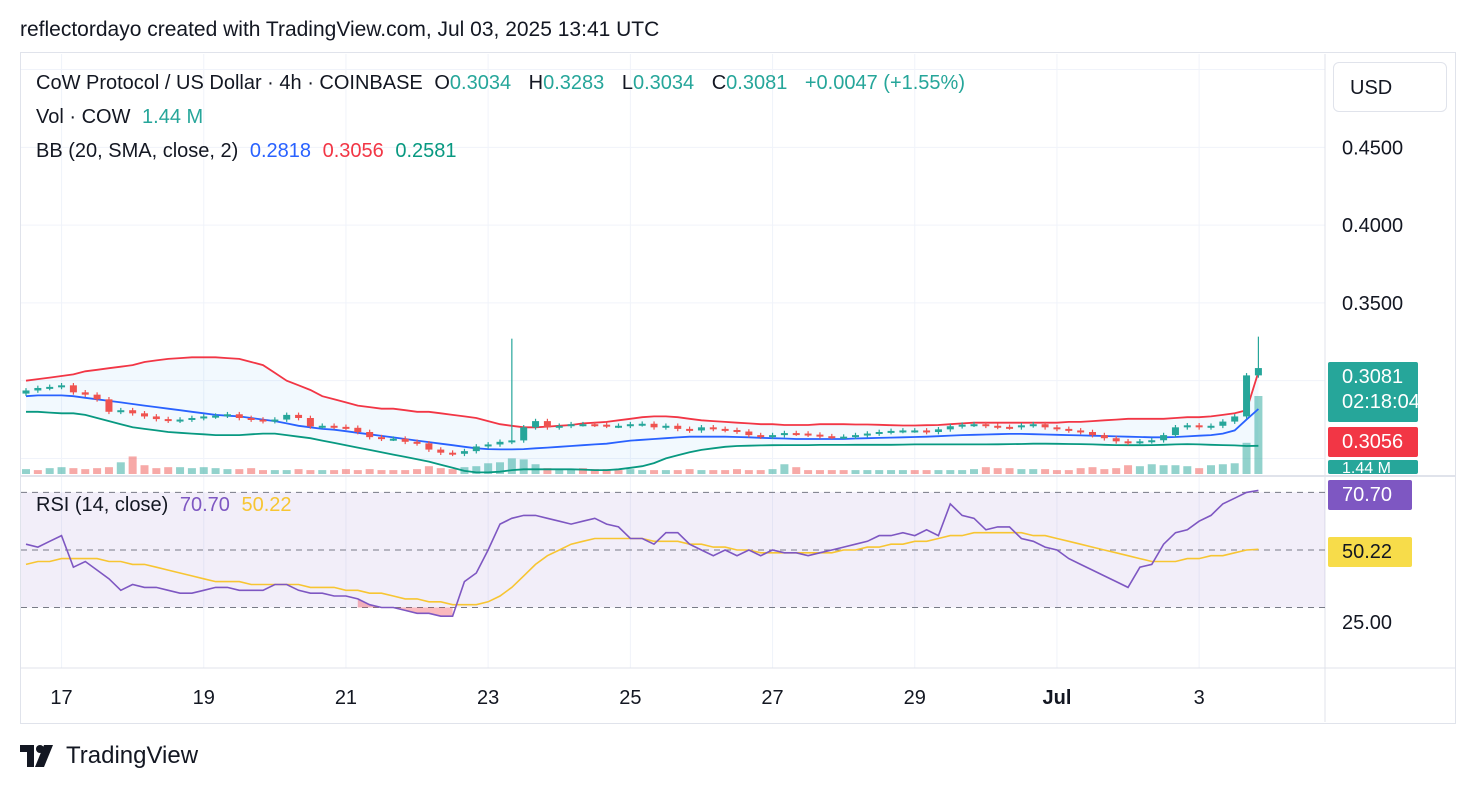 This screenshot has width=1476, height=794. Describe the element at coordinates (102, 505) in the screenshot. I see `rsi-label: RSI (14, close)` at that location.